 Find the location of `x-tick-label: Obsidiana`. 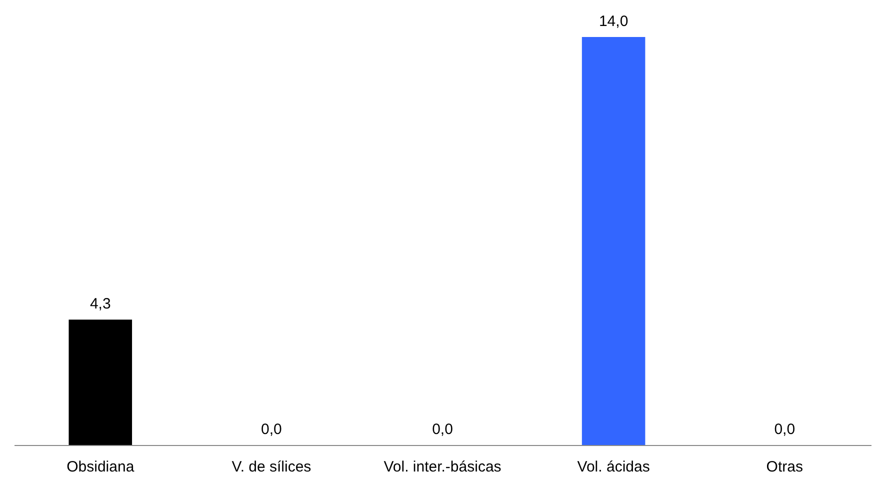

x-tick-label: Obsidiana is located at coordinates (100, 467).